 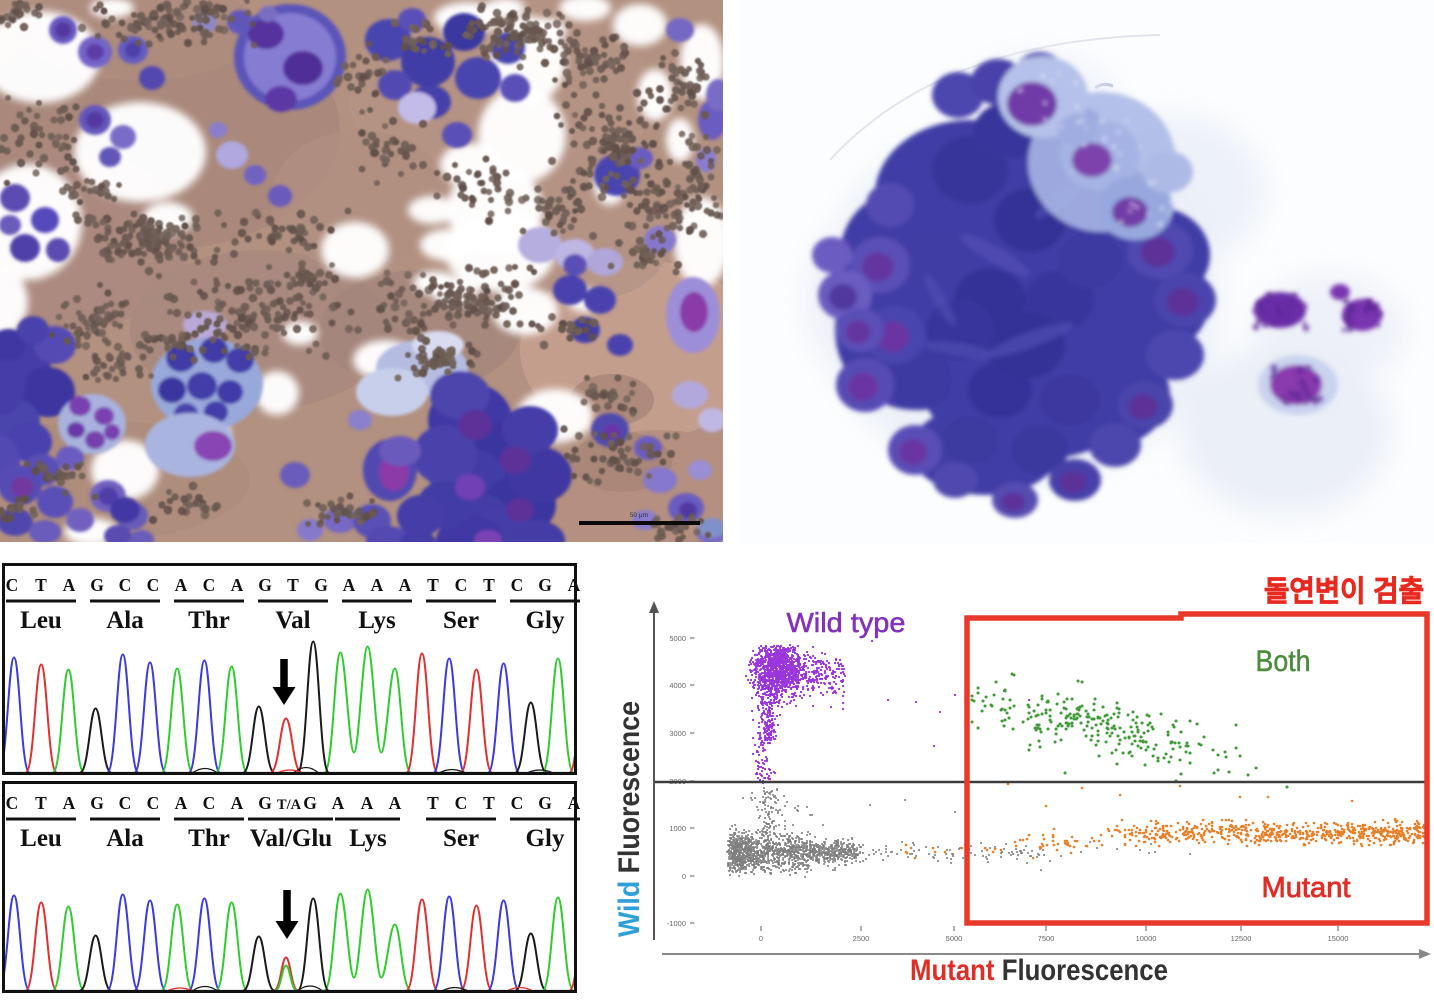 What do you see at coordinates (1046, 938) in the screenshot?
I see `svg-text: 7500` at bounding box center [1046, 938].